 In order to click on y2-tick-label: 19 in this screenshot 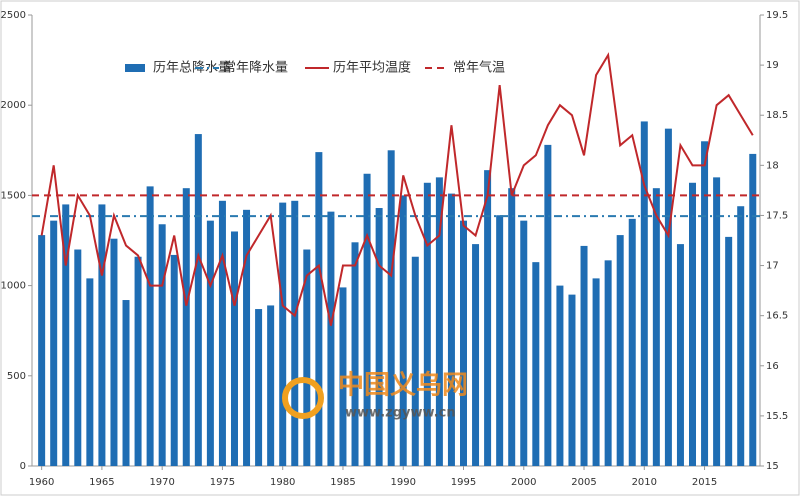, I will do `click(772, 65)`.